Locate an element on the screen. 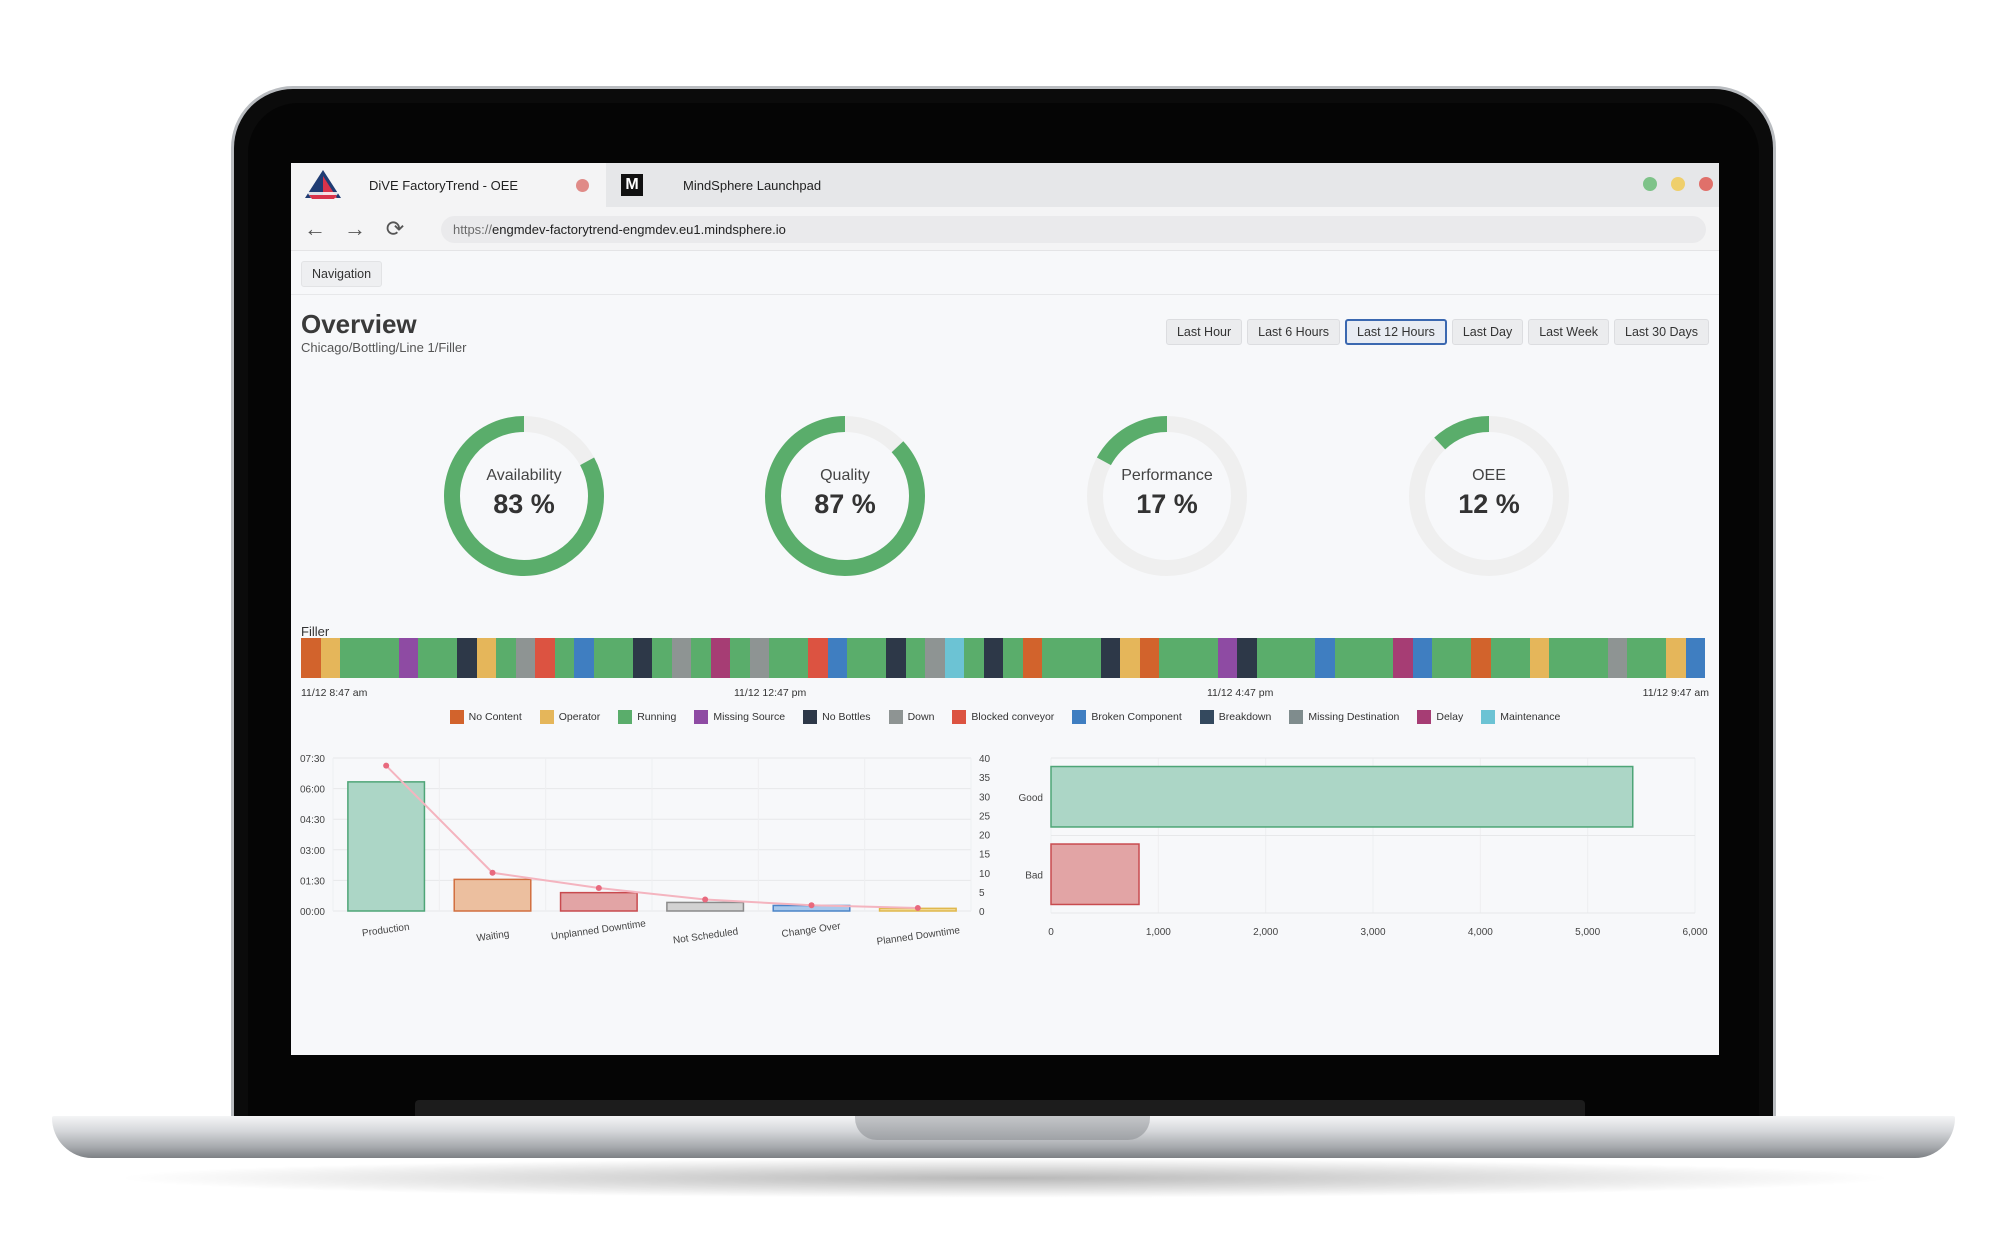  legend-item: Missing Destination is located at coordinates (1344, 717).